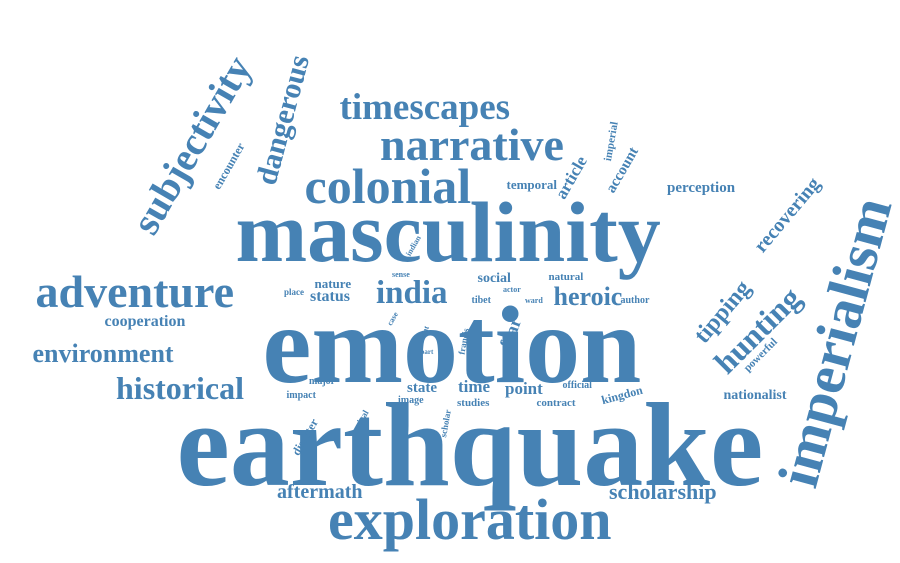  What do you see at coordinates (401, 274) in the screenshot?
I see `cloud-word-sense: sense` at bounding box center [401, 274].